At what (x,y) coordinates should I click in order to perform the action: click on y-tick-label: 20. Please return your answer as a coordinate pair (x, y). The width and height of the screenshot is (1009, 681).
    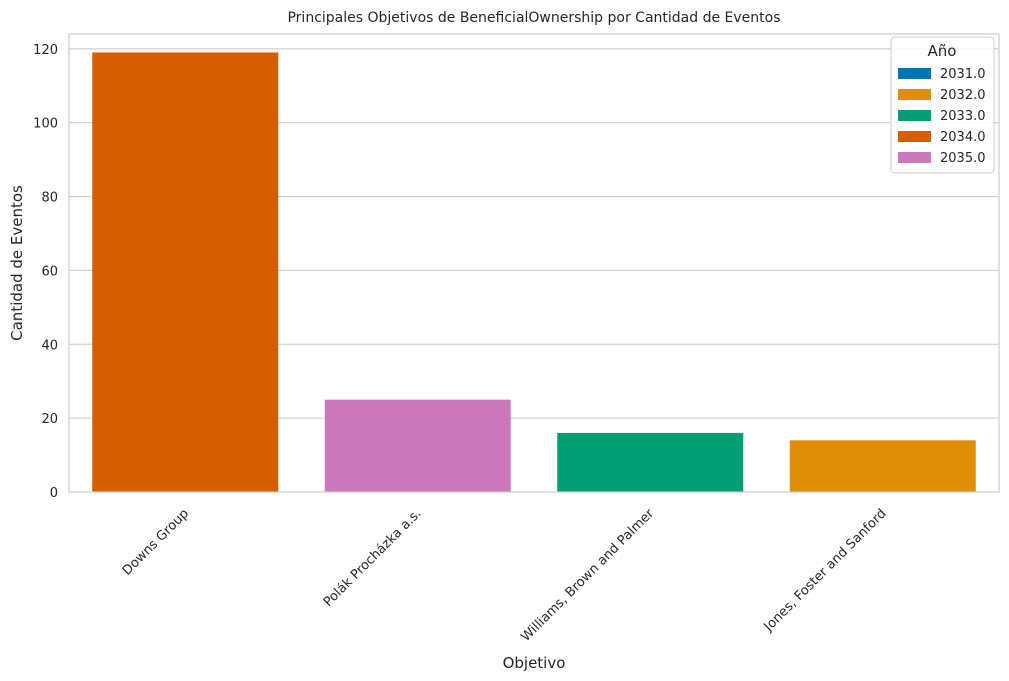
    Looking at the image, I should click on (49, 419).